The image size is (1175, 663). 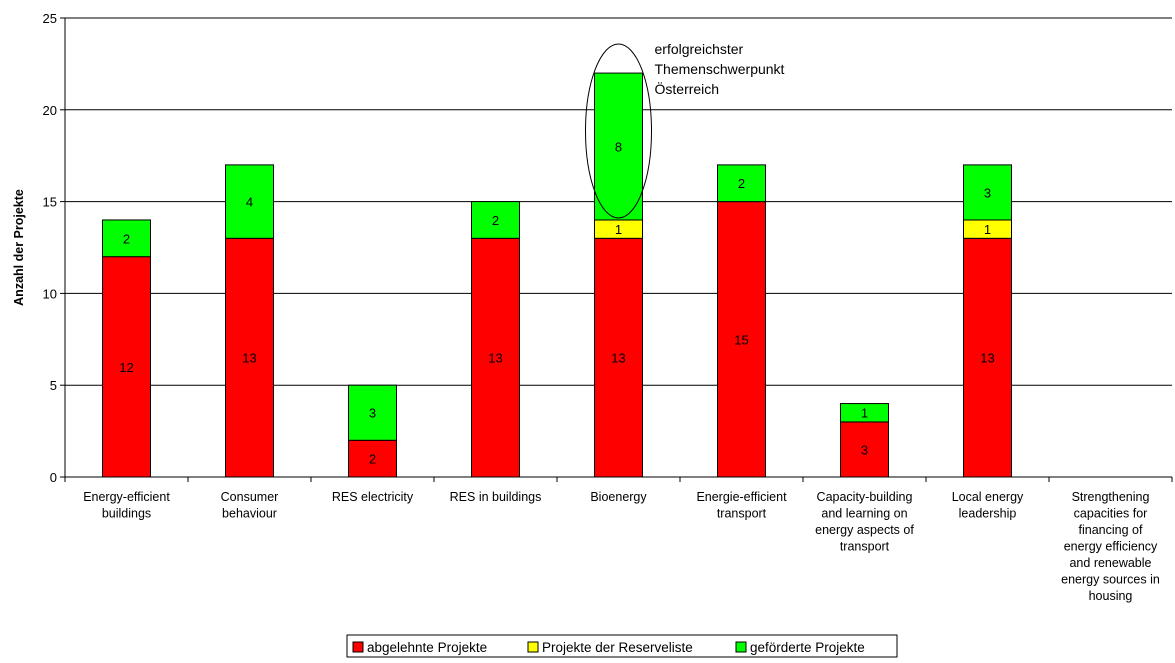 I want to click on y-tick-label: 15, so click(x=50, y=202).